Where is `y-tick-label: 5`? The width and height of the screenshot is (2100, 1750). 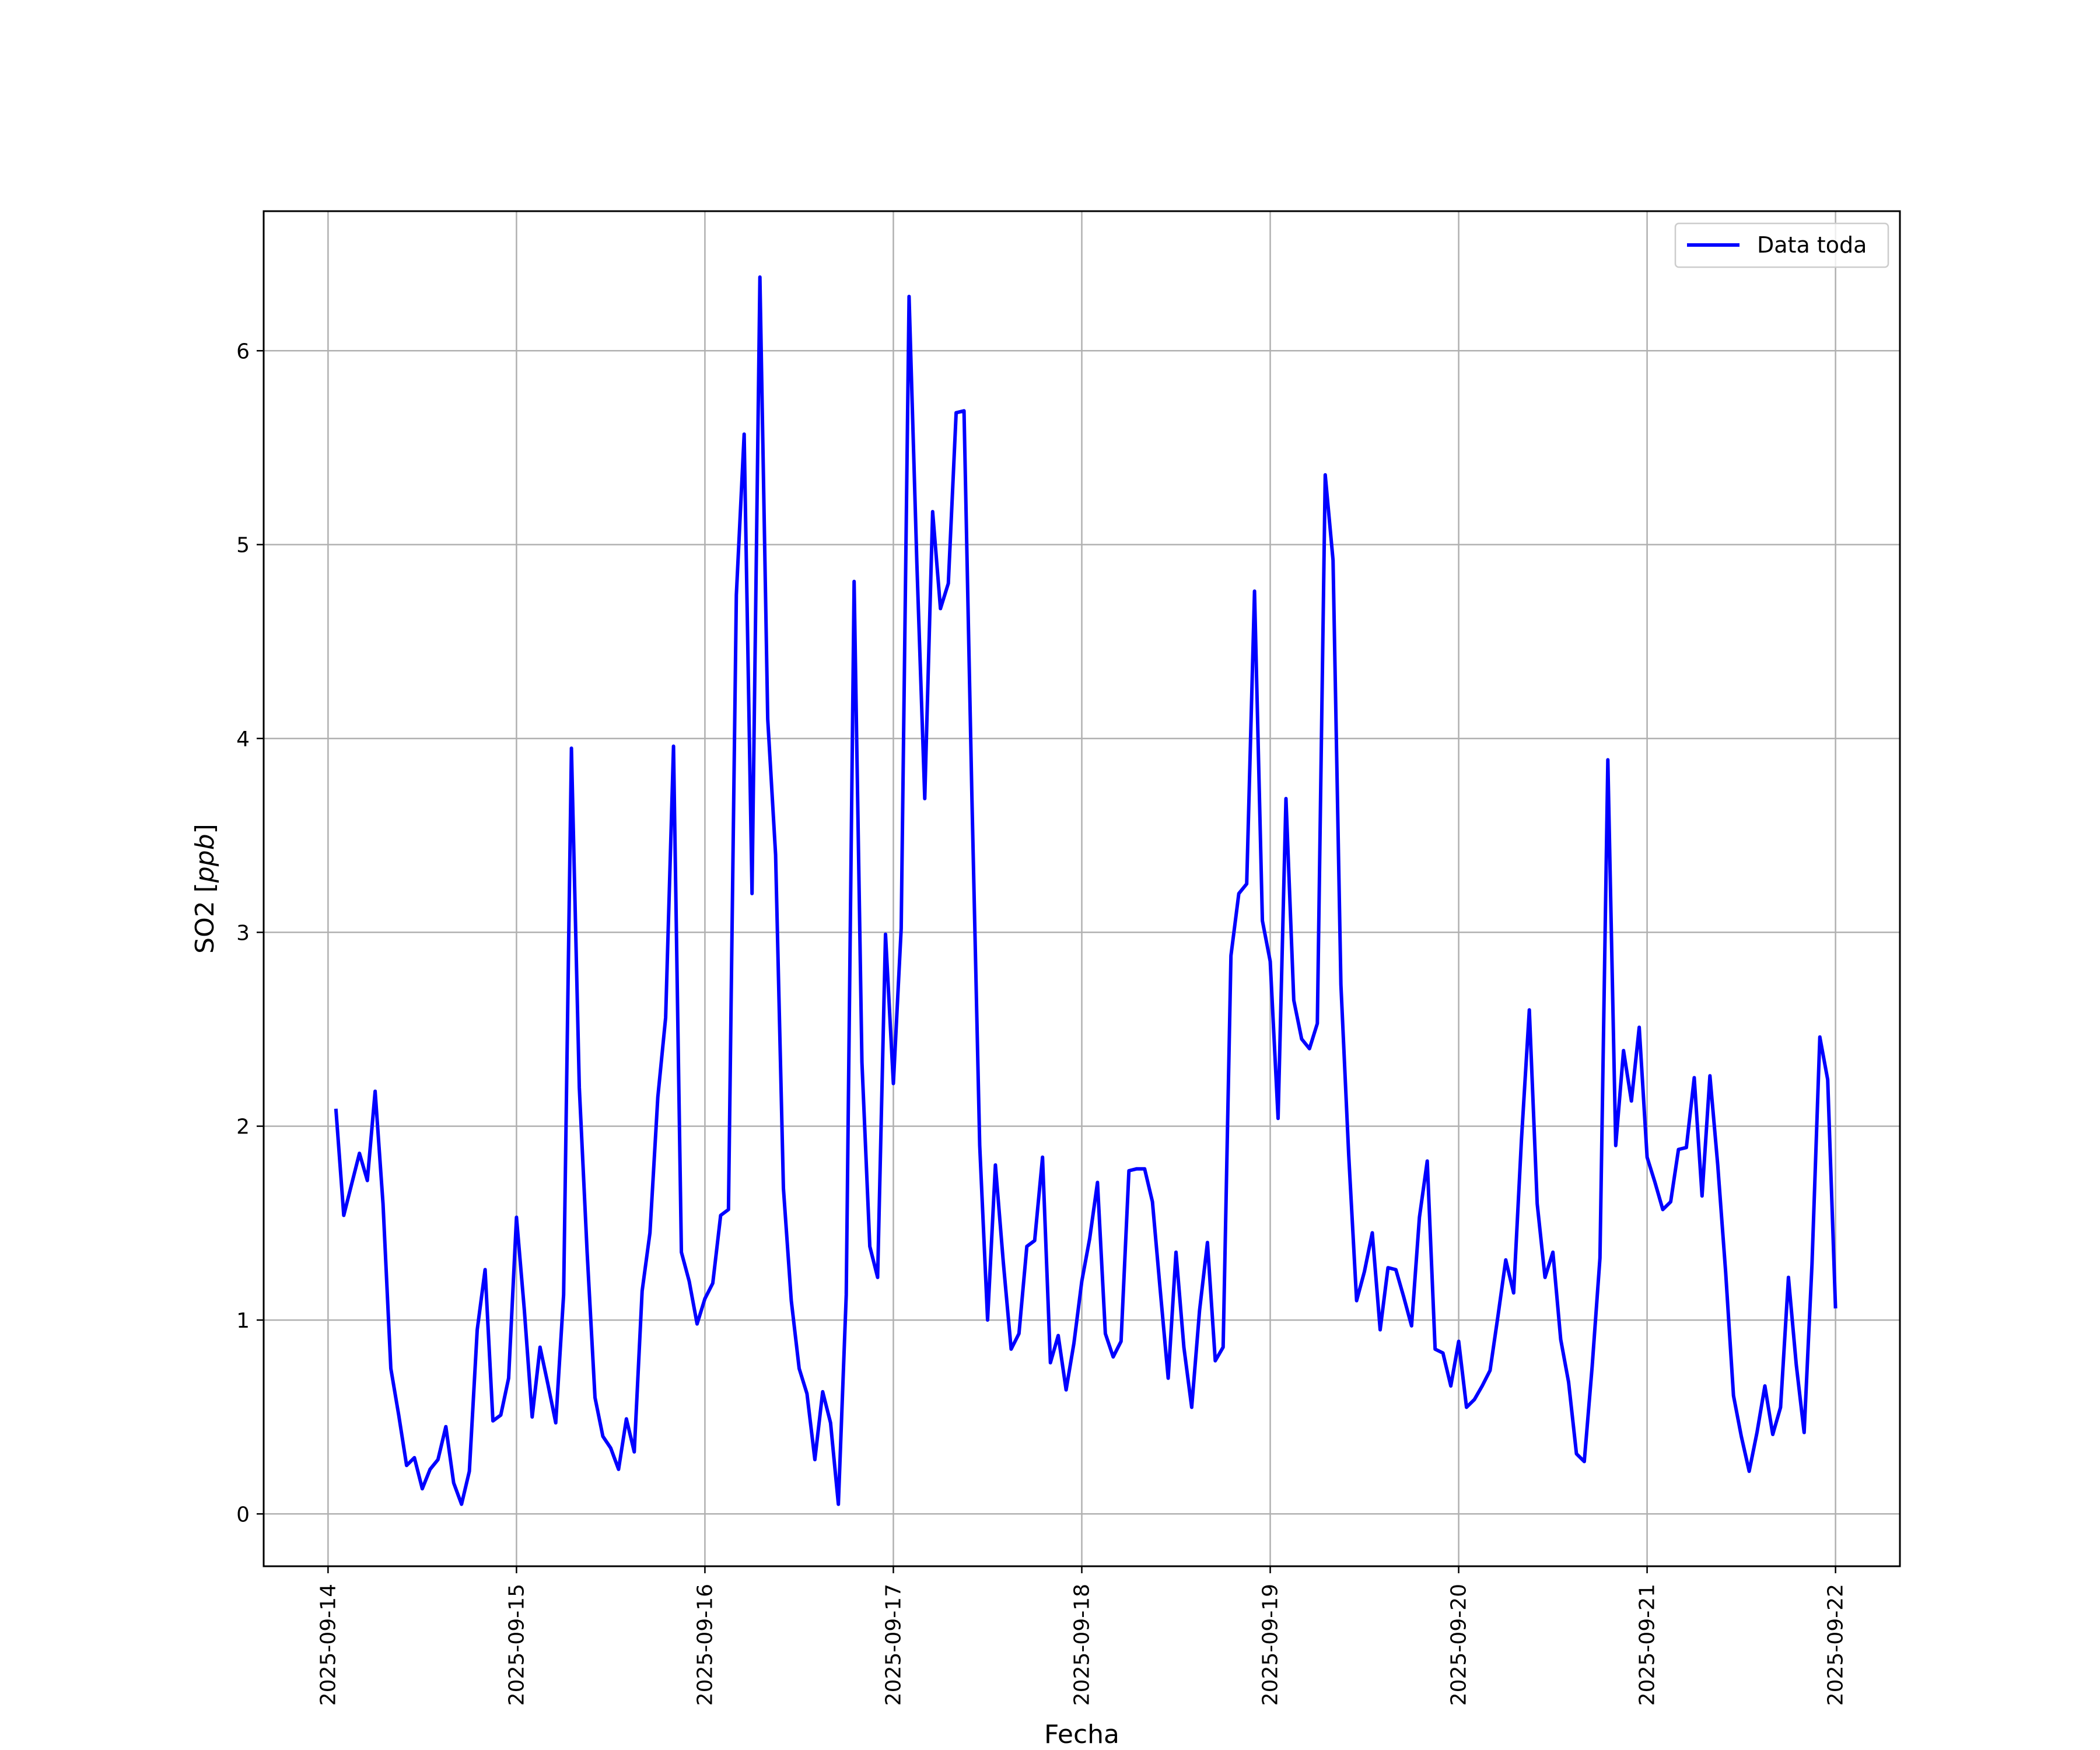 y-tick-label: 5 is located at coordinates (243, 546).